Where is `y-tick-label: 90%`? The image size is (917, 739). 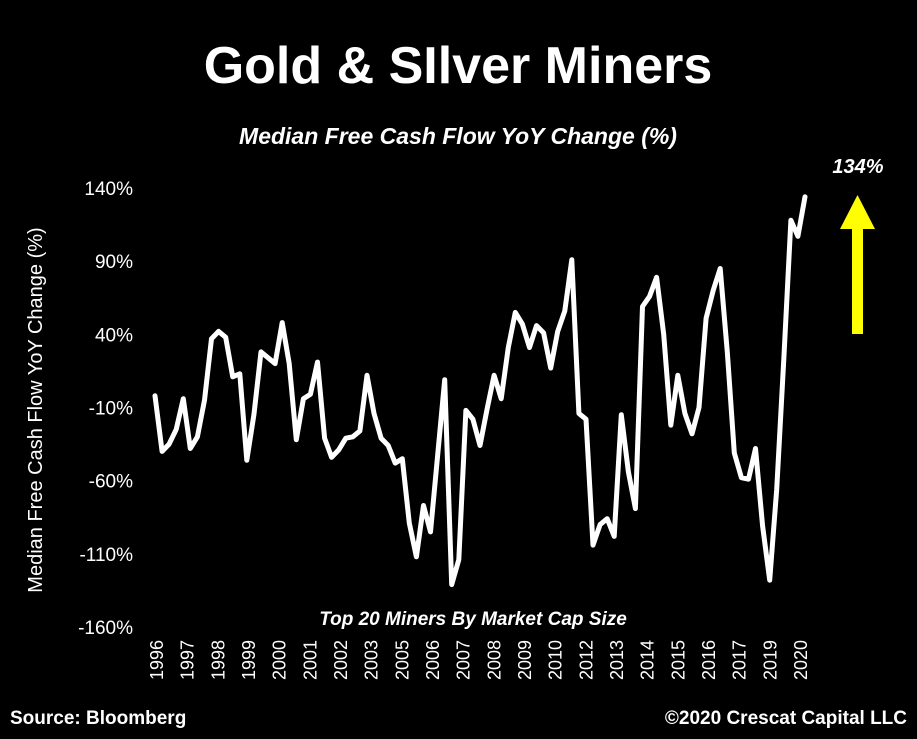 y-tick-label: 90% is located at coordinates (114, 262).